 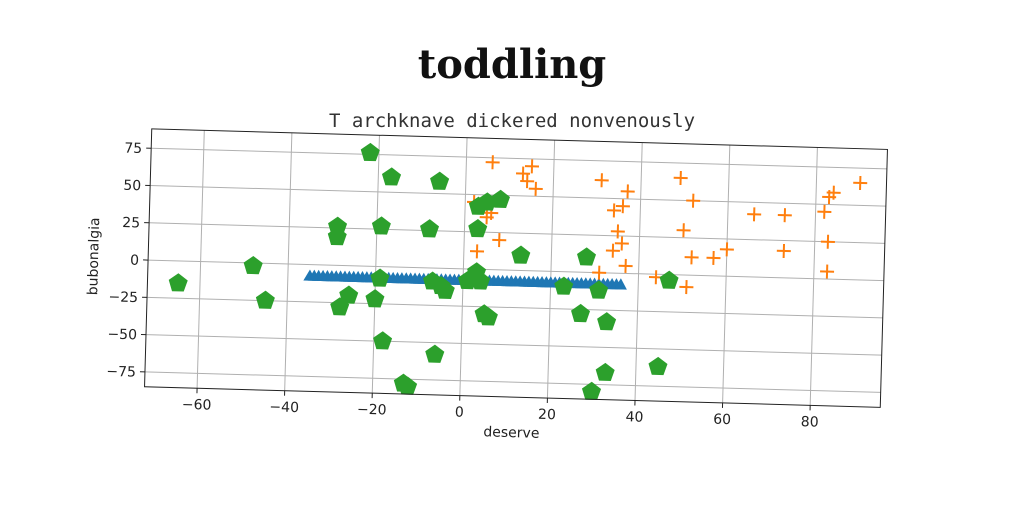 What do you see at coordinates (459, 412) in the screenshot?
I see `x-tick-label: 0` at bounding box center [459, 412].